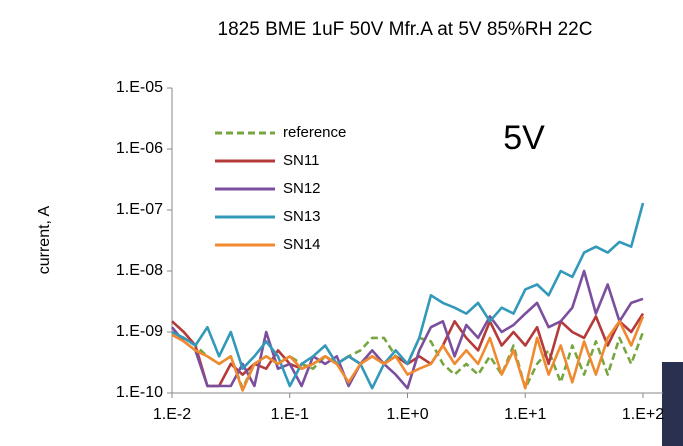 Image resolution: width=683 pixels, height=446 pixels. What do you see at coordinates (139, 87) in the screenshot?
I see `y-tick-label: 1.E-05` at bounding box center [139, 87].